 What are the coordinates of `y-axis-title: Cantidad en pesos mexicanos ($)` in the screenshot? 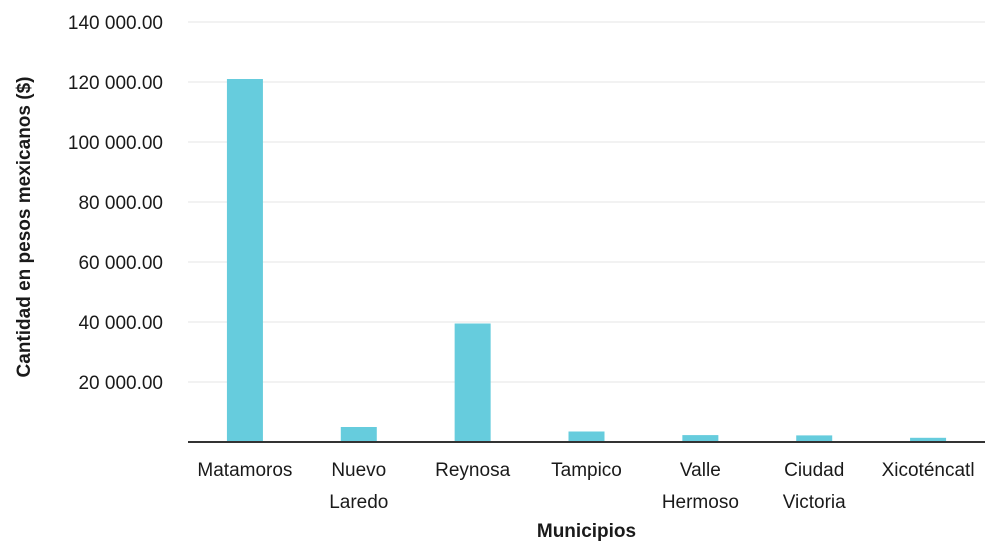 It's located at (24, 227).